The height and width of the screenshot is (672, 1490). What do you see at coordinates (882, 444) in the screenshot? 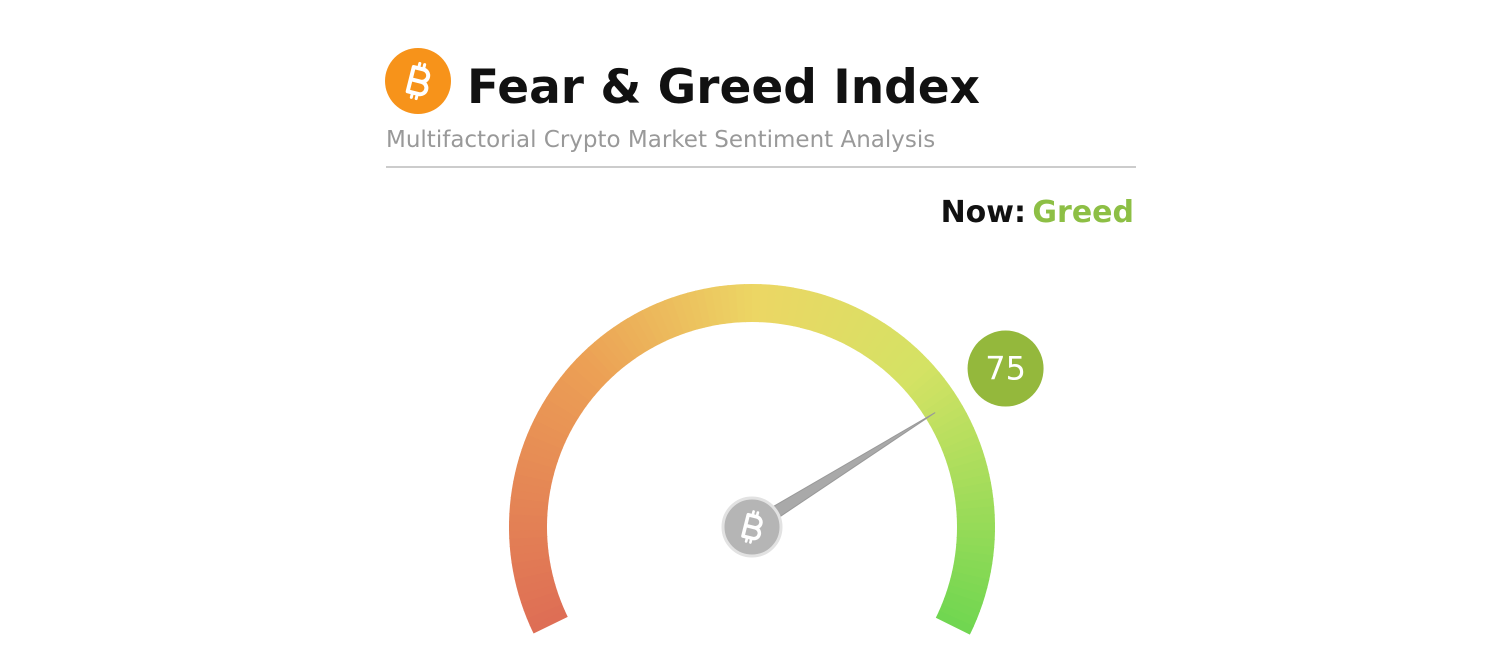
I see `needle-group: 75` at bounding box center [882, 444].